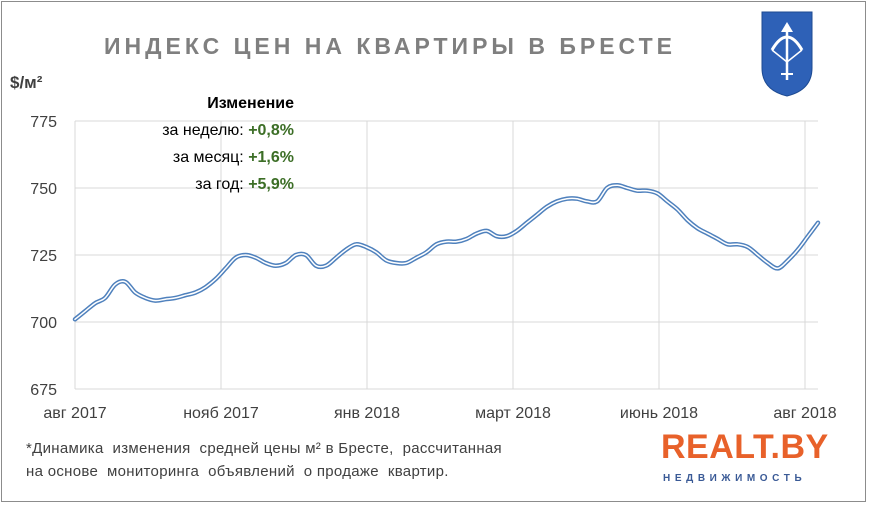 Image resolution: width=869 pixels, height=505 pixels. I want to click on y-tick-label: 675, so click(43, 390).